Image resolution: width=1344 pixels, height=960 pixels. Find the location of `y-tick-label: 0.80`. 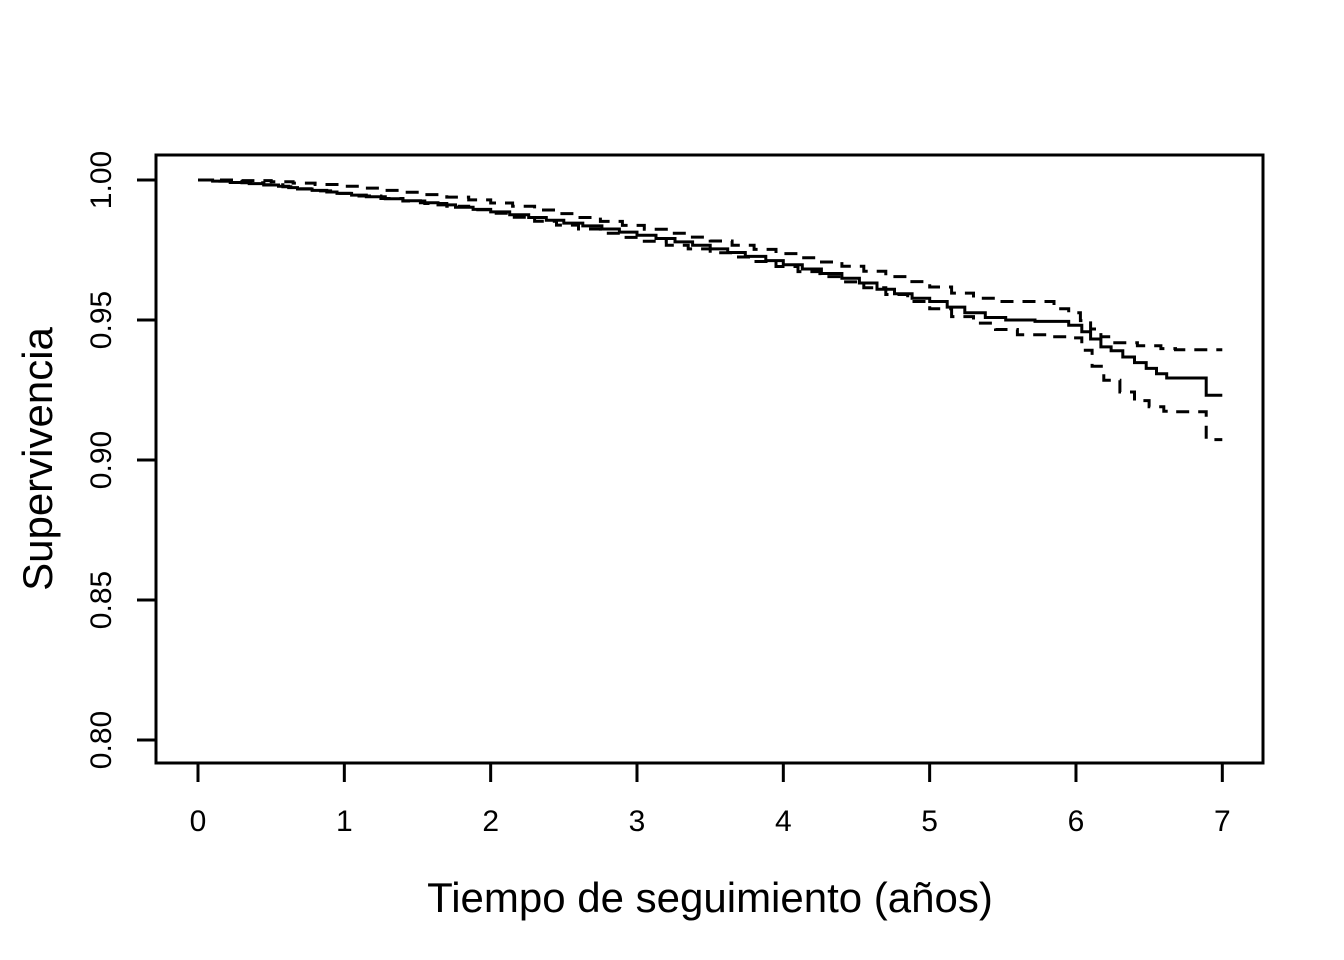

y-tick-label: 0.80 is located at coordinates (101, 740).